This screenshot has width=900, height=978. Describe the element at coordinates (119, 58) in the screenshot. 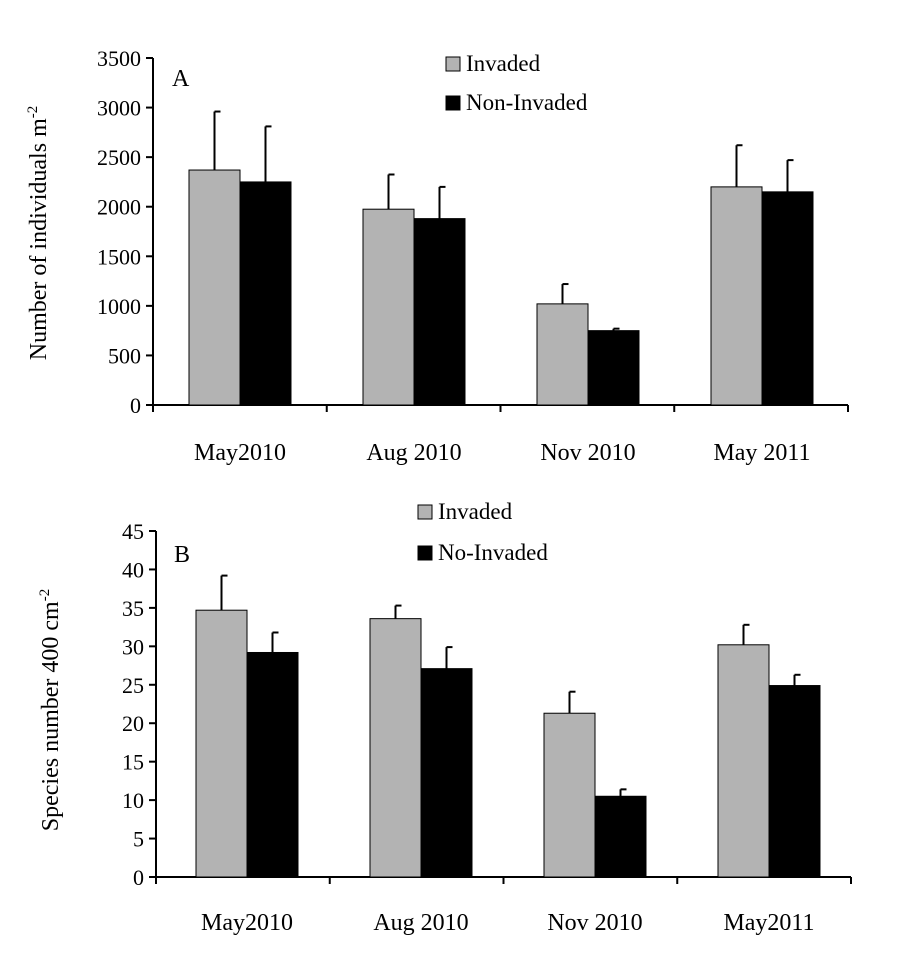

I see `y-tick-label: 3500` at that location.